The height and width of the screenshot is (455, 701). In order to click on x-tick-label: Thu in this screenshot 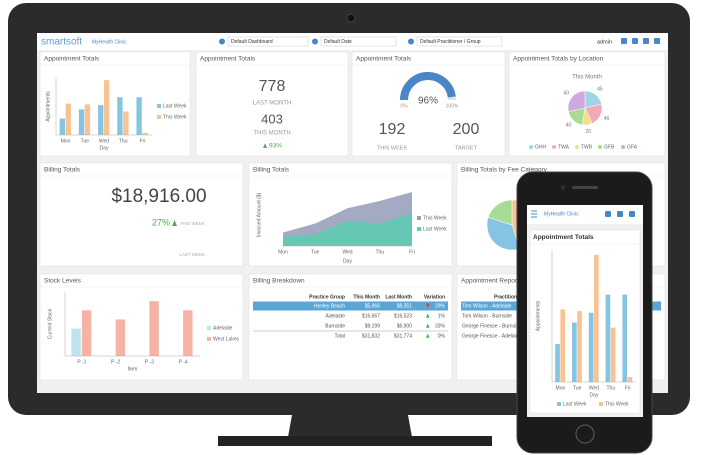, I will do `click(610, 388)`.